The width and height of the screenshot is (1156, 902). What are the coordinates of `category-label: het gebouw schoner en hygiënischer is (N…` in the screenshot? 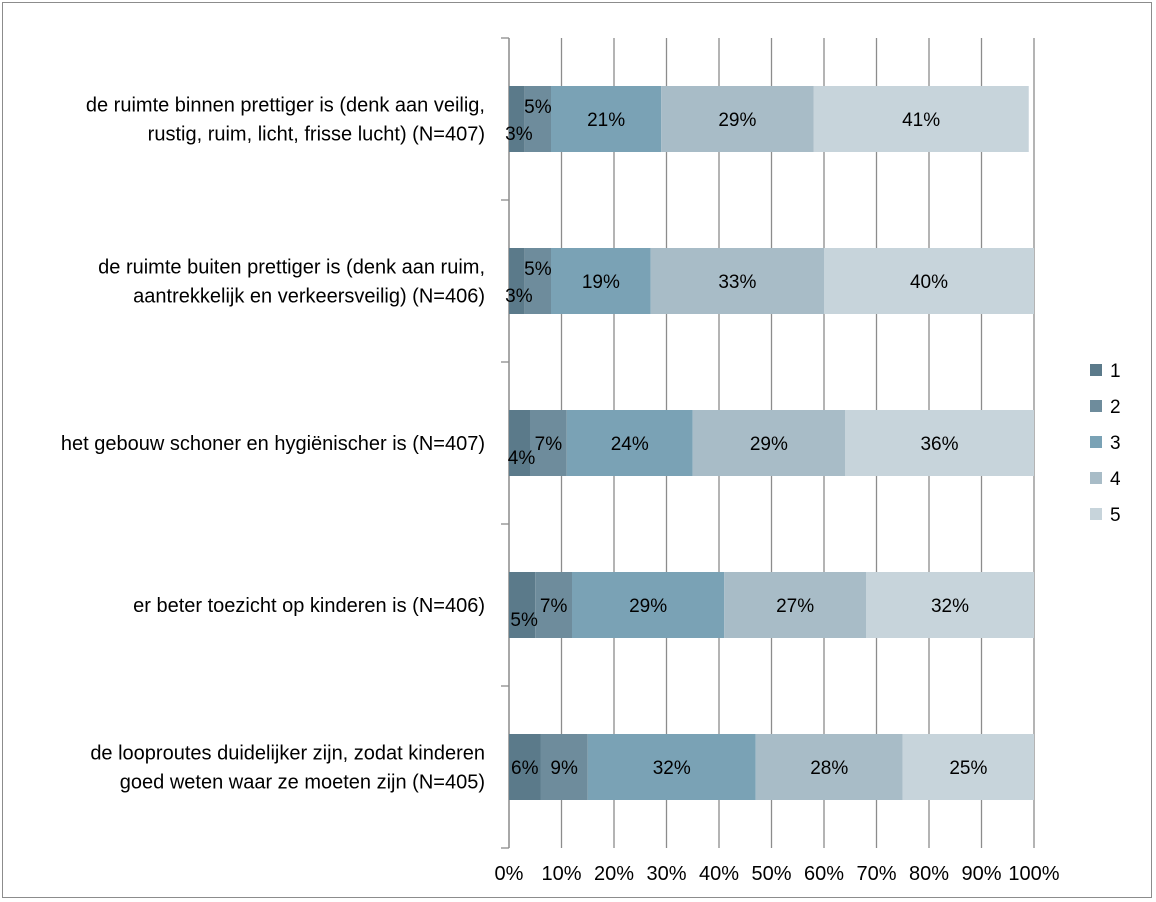 It's located at (273, 444).